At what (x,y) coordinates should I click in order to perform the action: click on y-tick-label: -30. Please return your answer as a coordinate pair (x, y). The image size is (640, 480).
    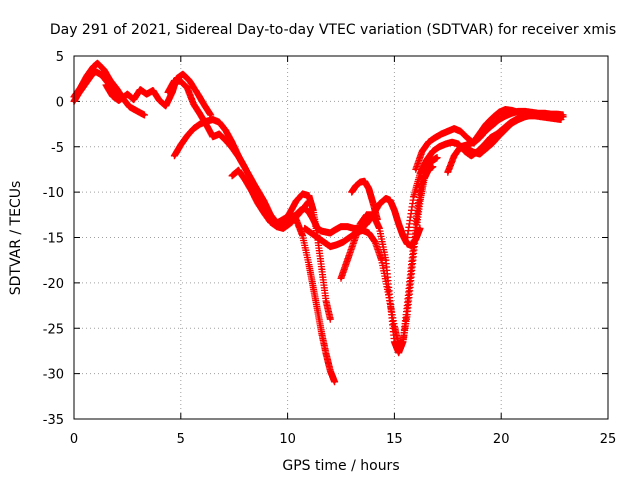
    Looking at the image, I should click on (53, 375).